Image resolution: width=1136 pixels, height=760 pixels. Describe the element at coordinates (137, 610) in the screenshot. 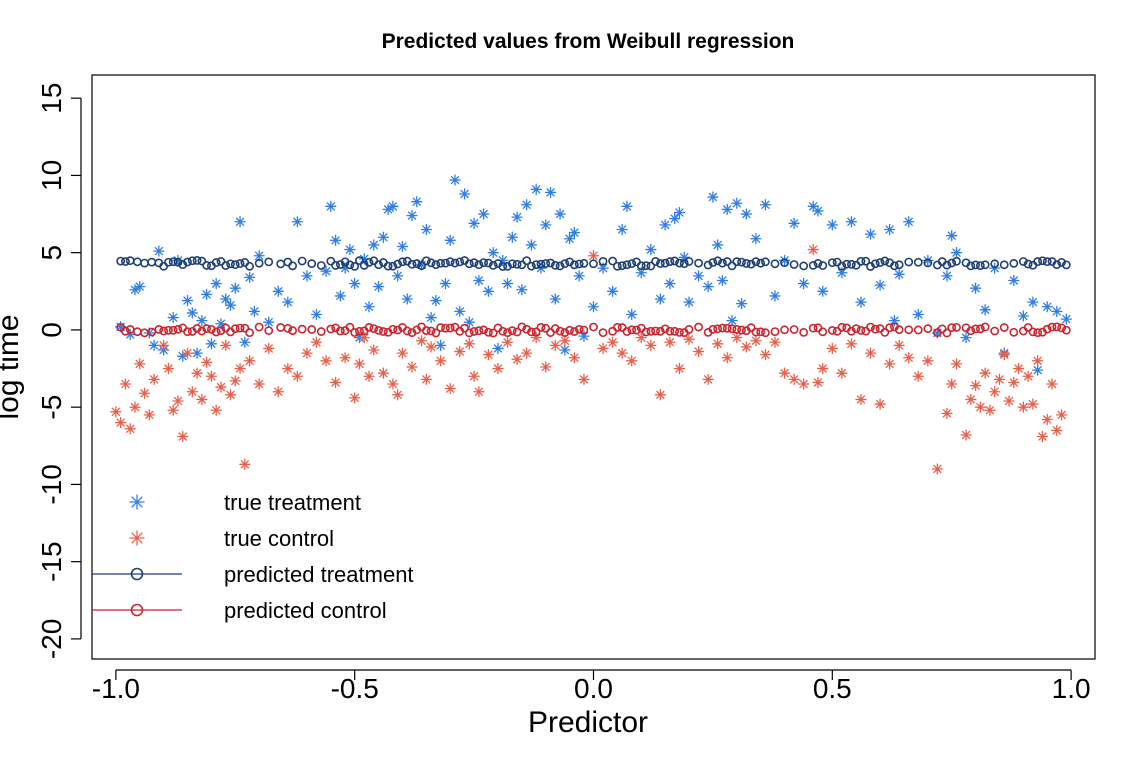

I see `legend-circle-icon` at that location.